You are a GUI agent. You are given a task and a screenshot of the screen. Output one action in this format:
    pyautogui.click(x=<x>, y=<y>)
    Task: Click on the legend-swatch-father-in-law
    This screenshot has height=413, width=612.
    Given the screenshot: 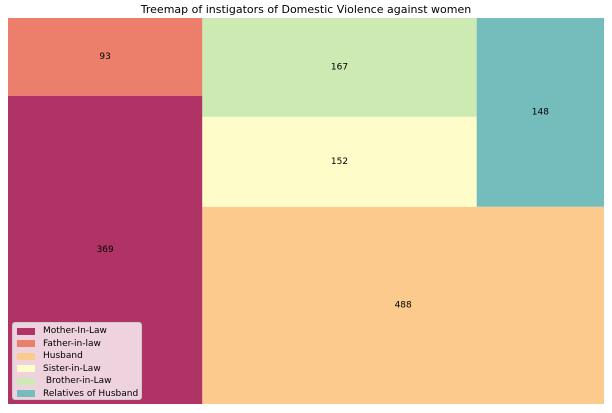 What is the action you would take?
    pyautogui.click(x=26, y=344)
    